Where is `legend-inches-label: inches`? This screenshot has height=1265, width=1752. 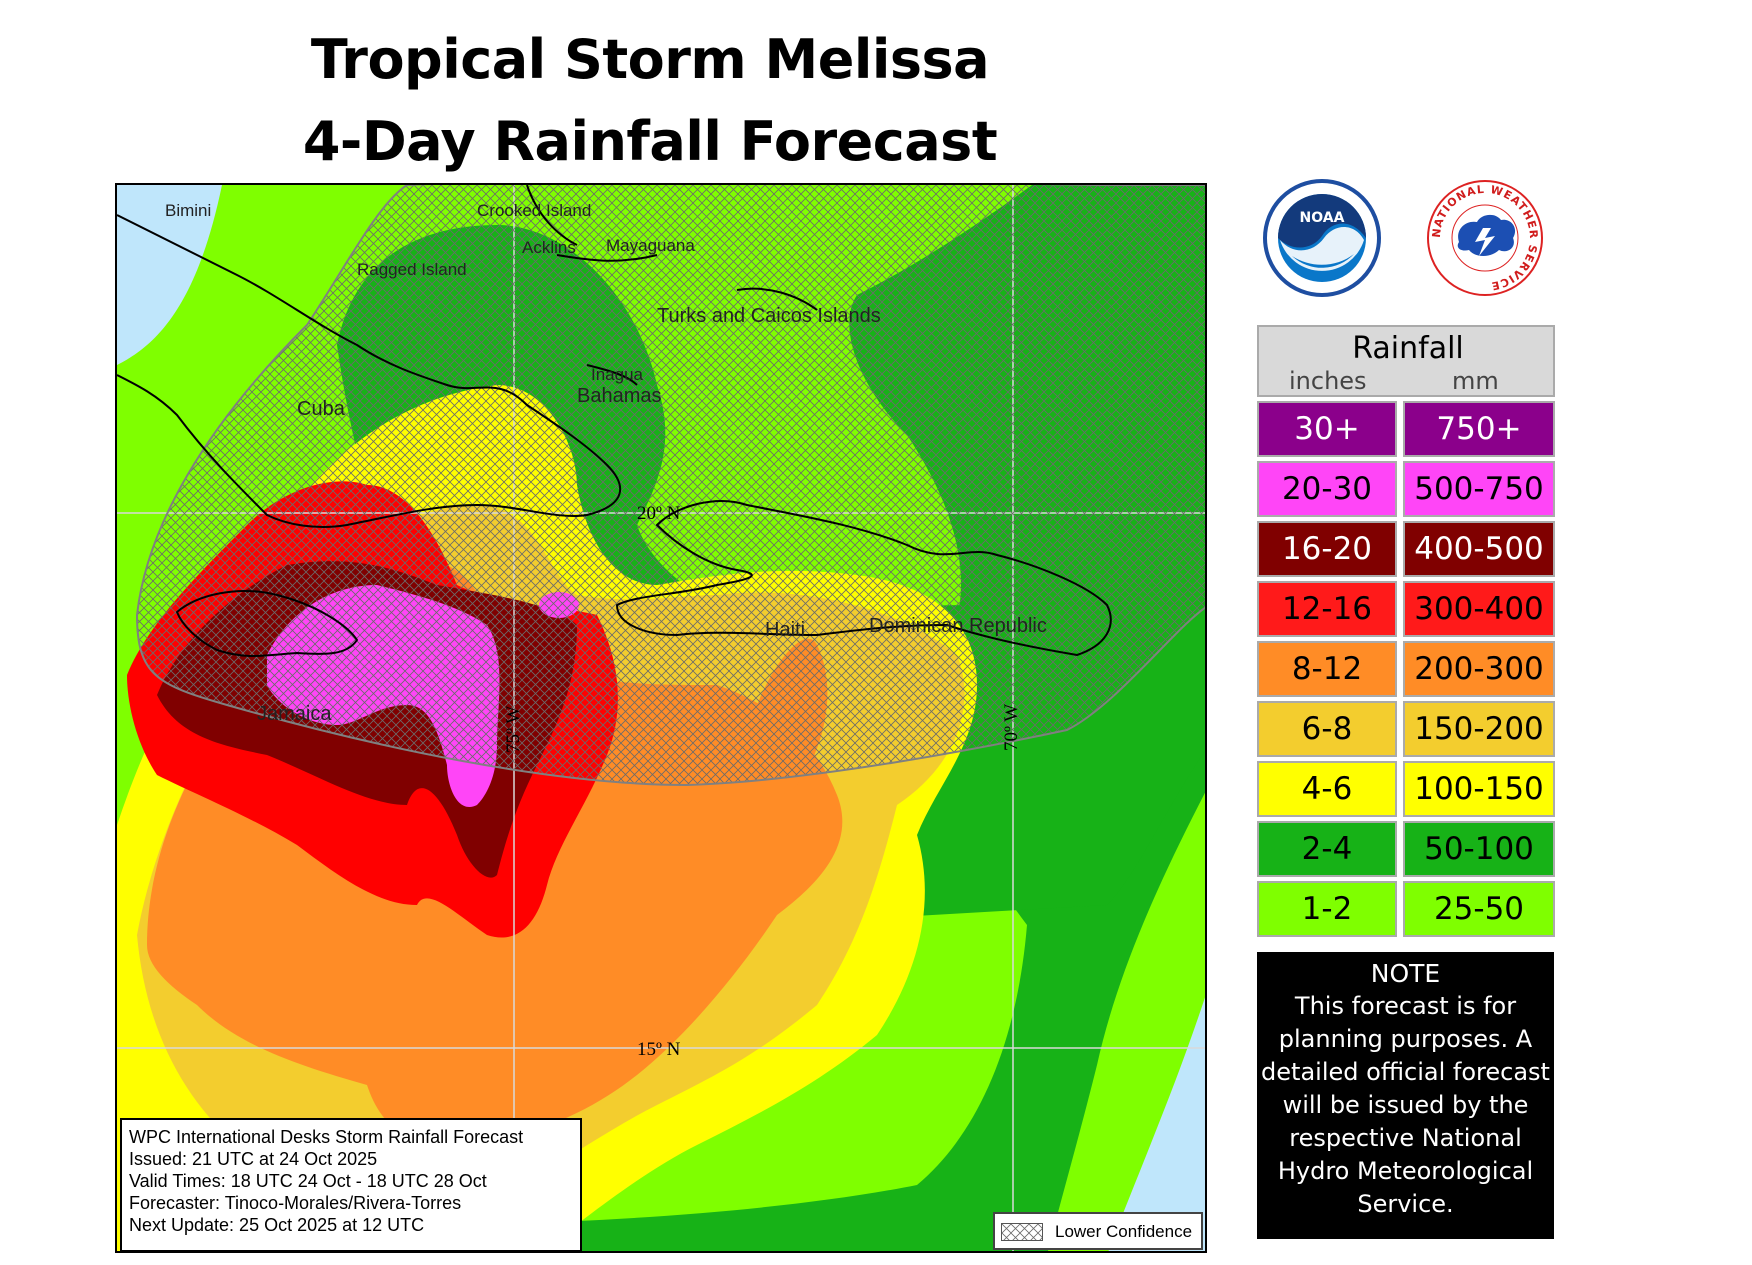 legend-inches-label: inches is located at coordinates (1328, 381).